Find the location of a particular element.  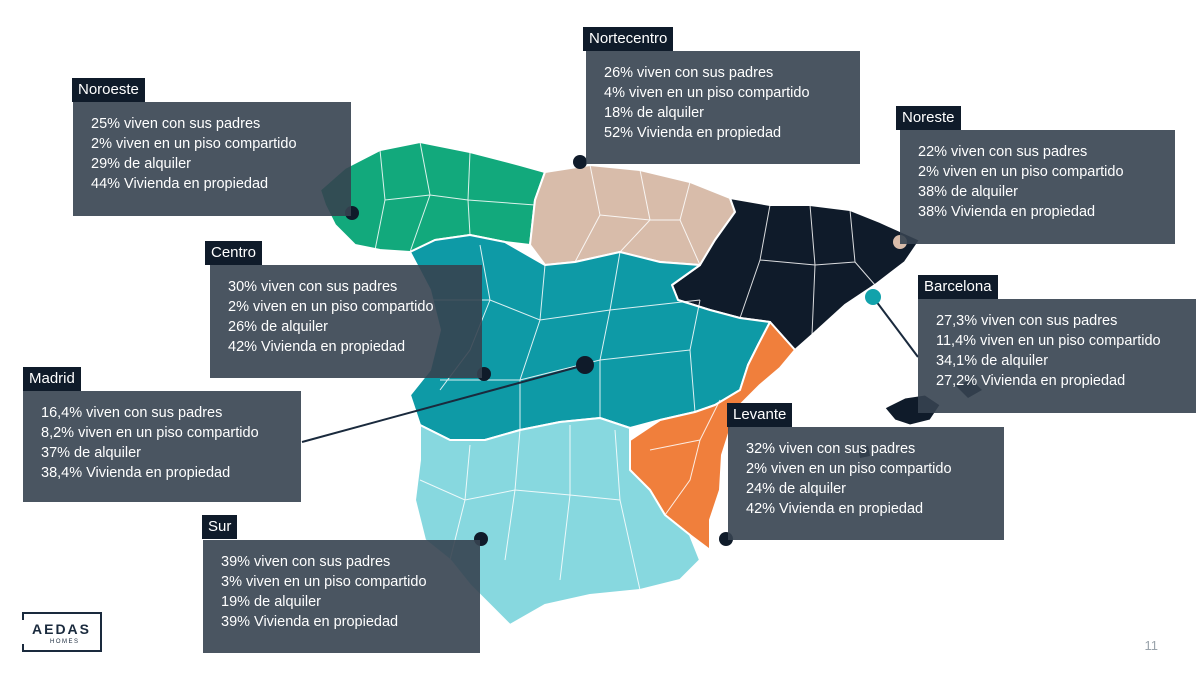

stat-line: 26% de alquiler is located at coordinates (278, 327).